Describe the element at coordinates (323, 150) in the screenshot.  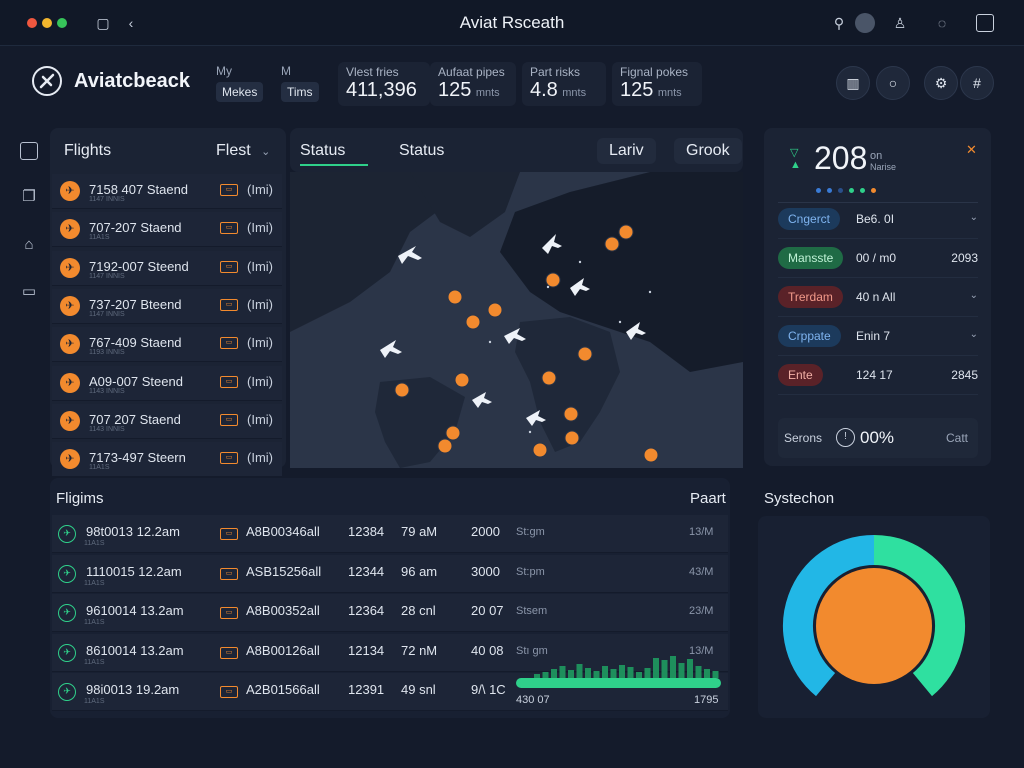
I see `tab-status-1: Status` at that location.